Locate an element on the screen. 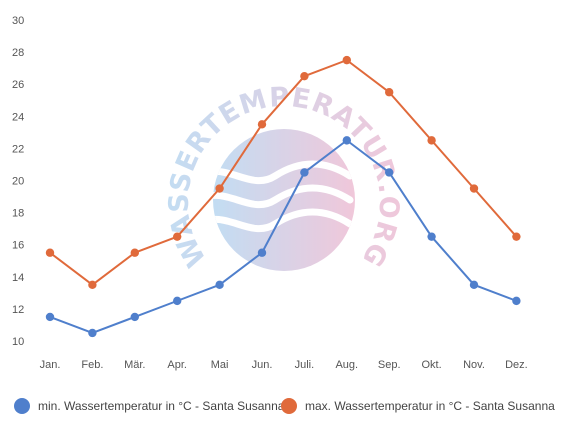 The height and width of the screenshot is (431, 566). y-tick-label: 18 is located at coordinates (18, 214).